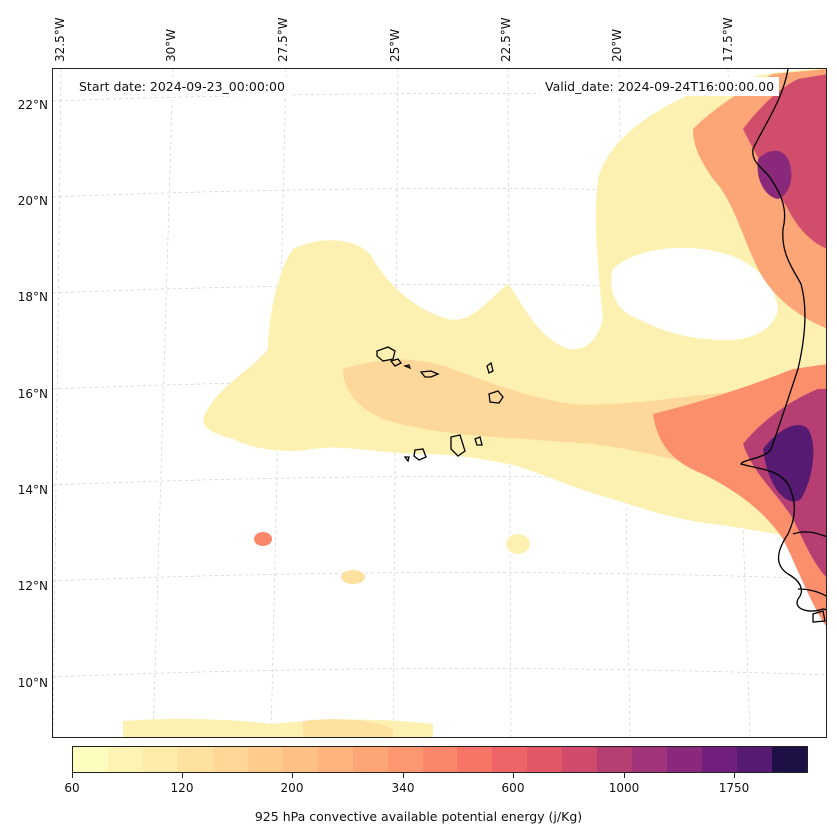 This screenshot has height=836, width=837. I want to click on island-santiago, so click(458, 445).